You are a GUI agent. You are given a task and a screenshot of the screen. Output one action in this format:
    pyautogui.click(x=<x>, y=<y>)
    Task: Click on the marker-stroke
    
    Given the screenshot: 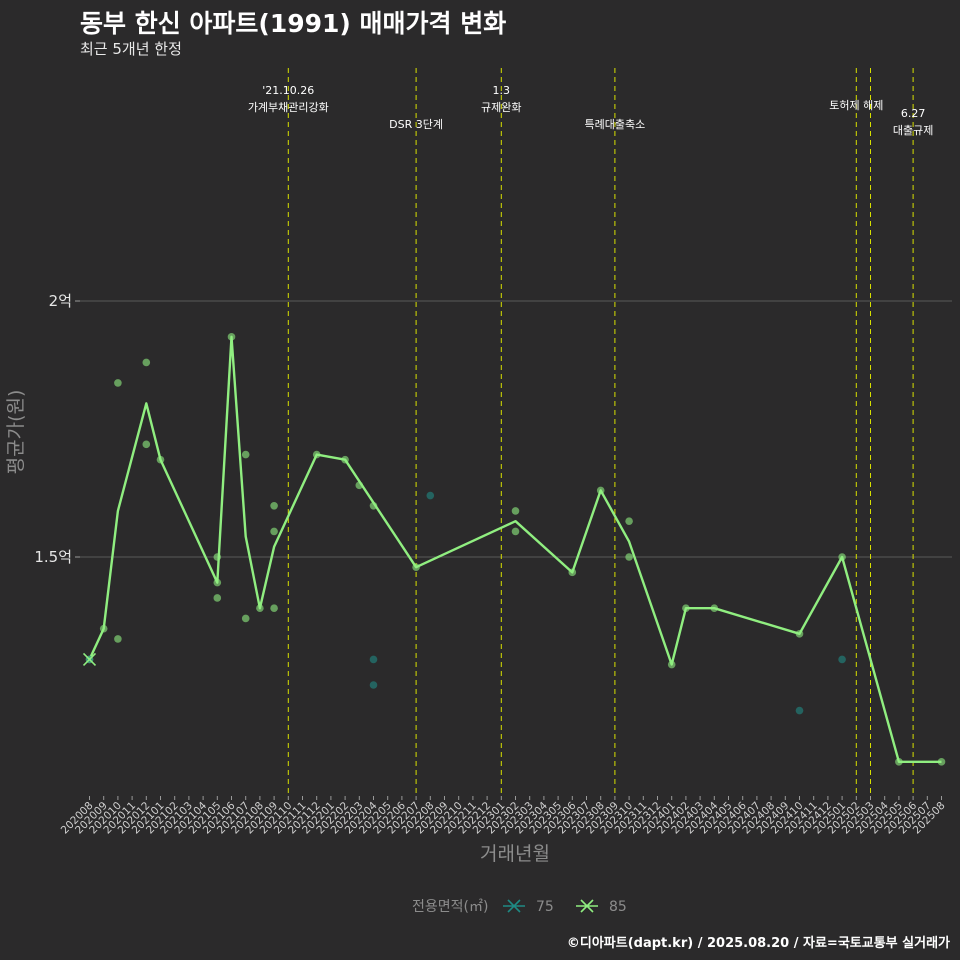 What is the action you would take?
    pyautogui.click(x=89, y=659)
    